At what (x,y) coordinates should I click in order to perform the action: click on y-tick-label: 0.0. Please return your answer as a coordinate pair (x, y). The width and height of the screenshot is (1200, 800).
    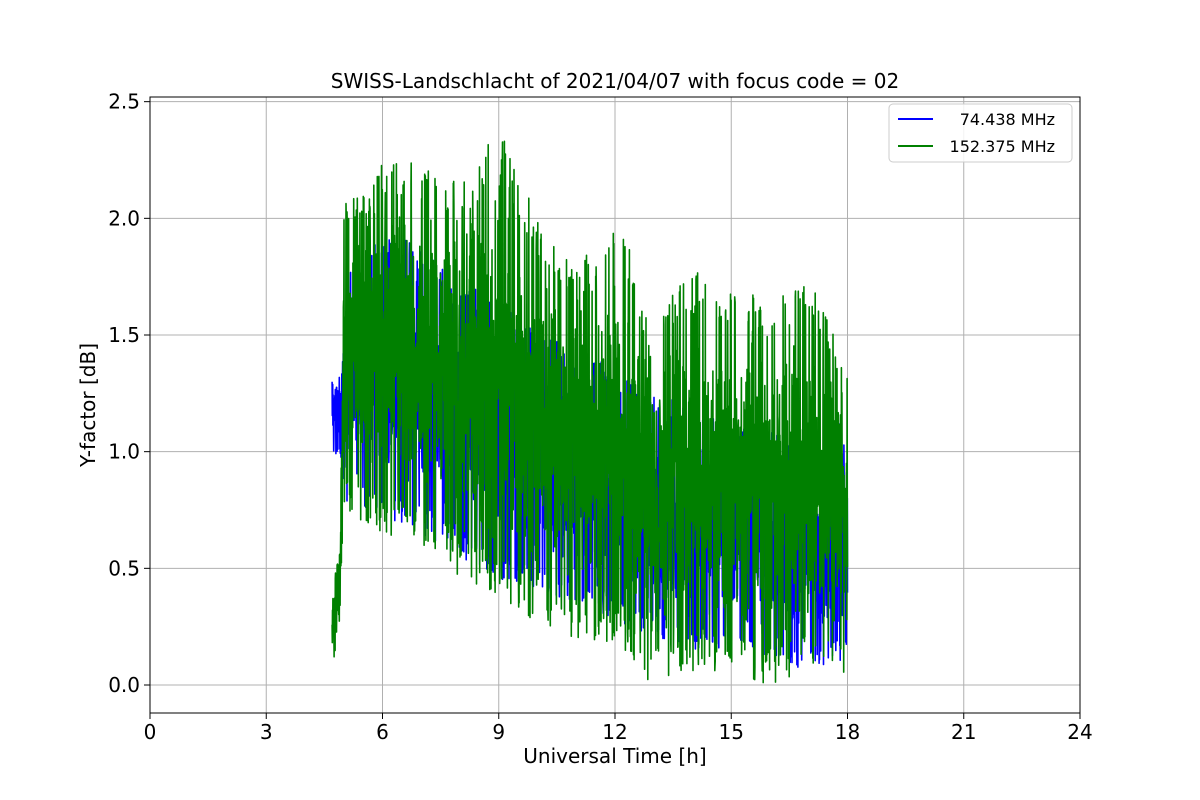
    Looking at the image, I should click on (124, 685).